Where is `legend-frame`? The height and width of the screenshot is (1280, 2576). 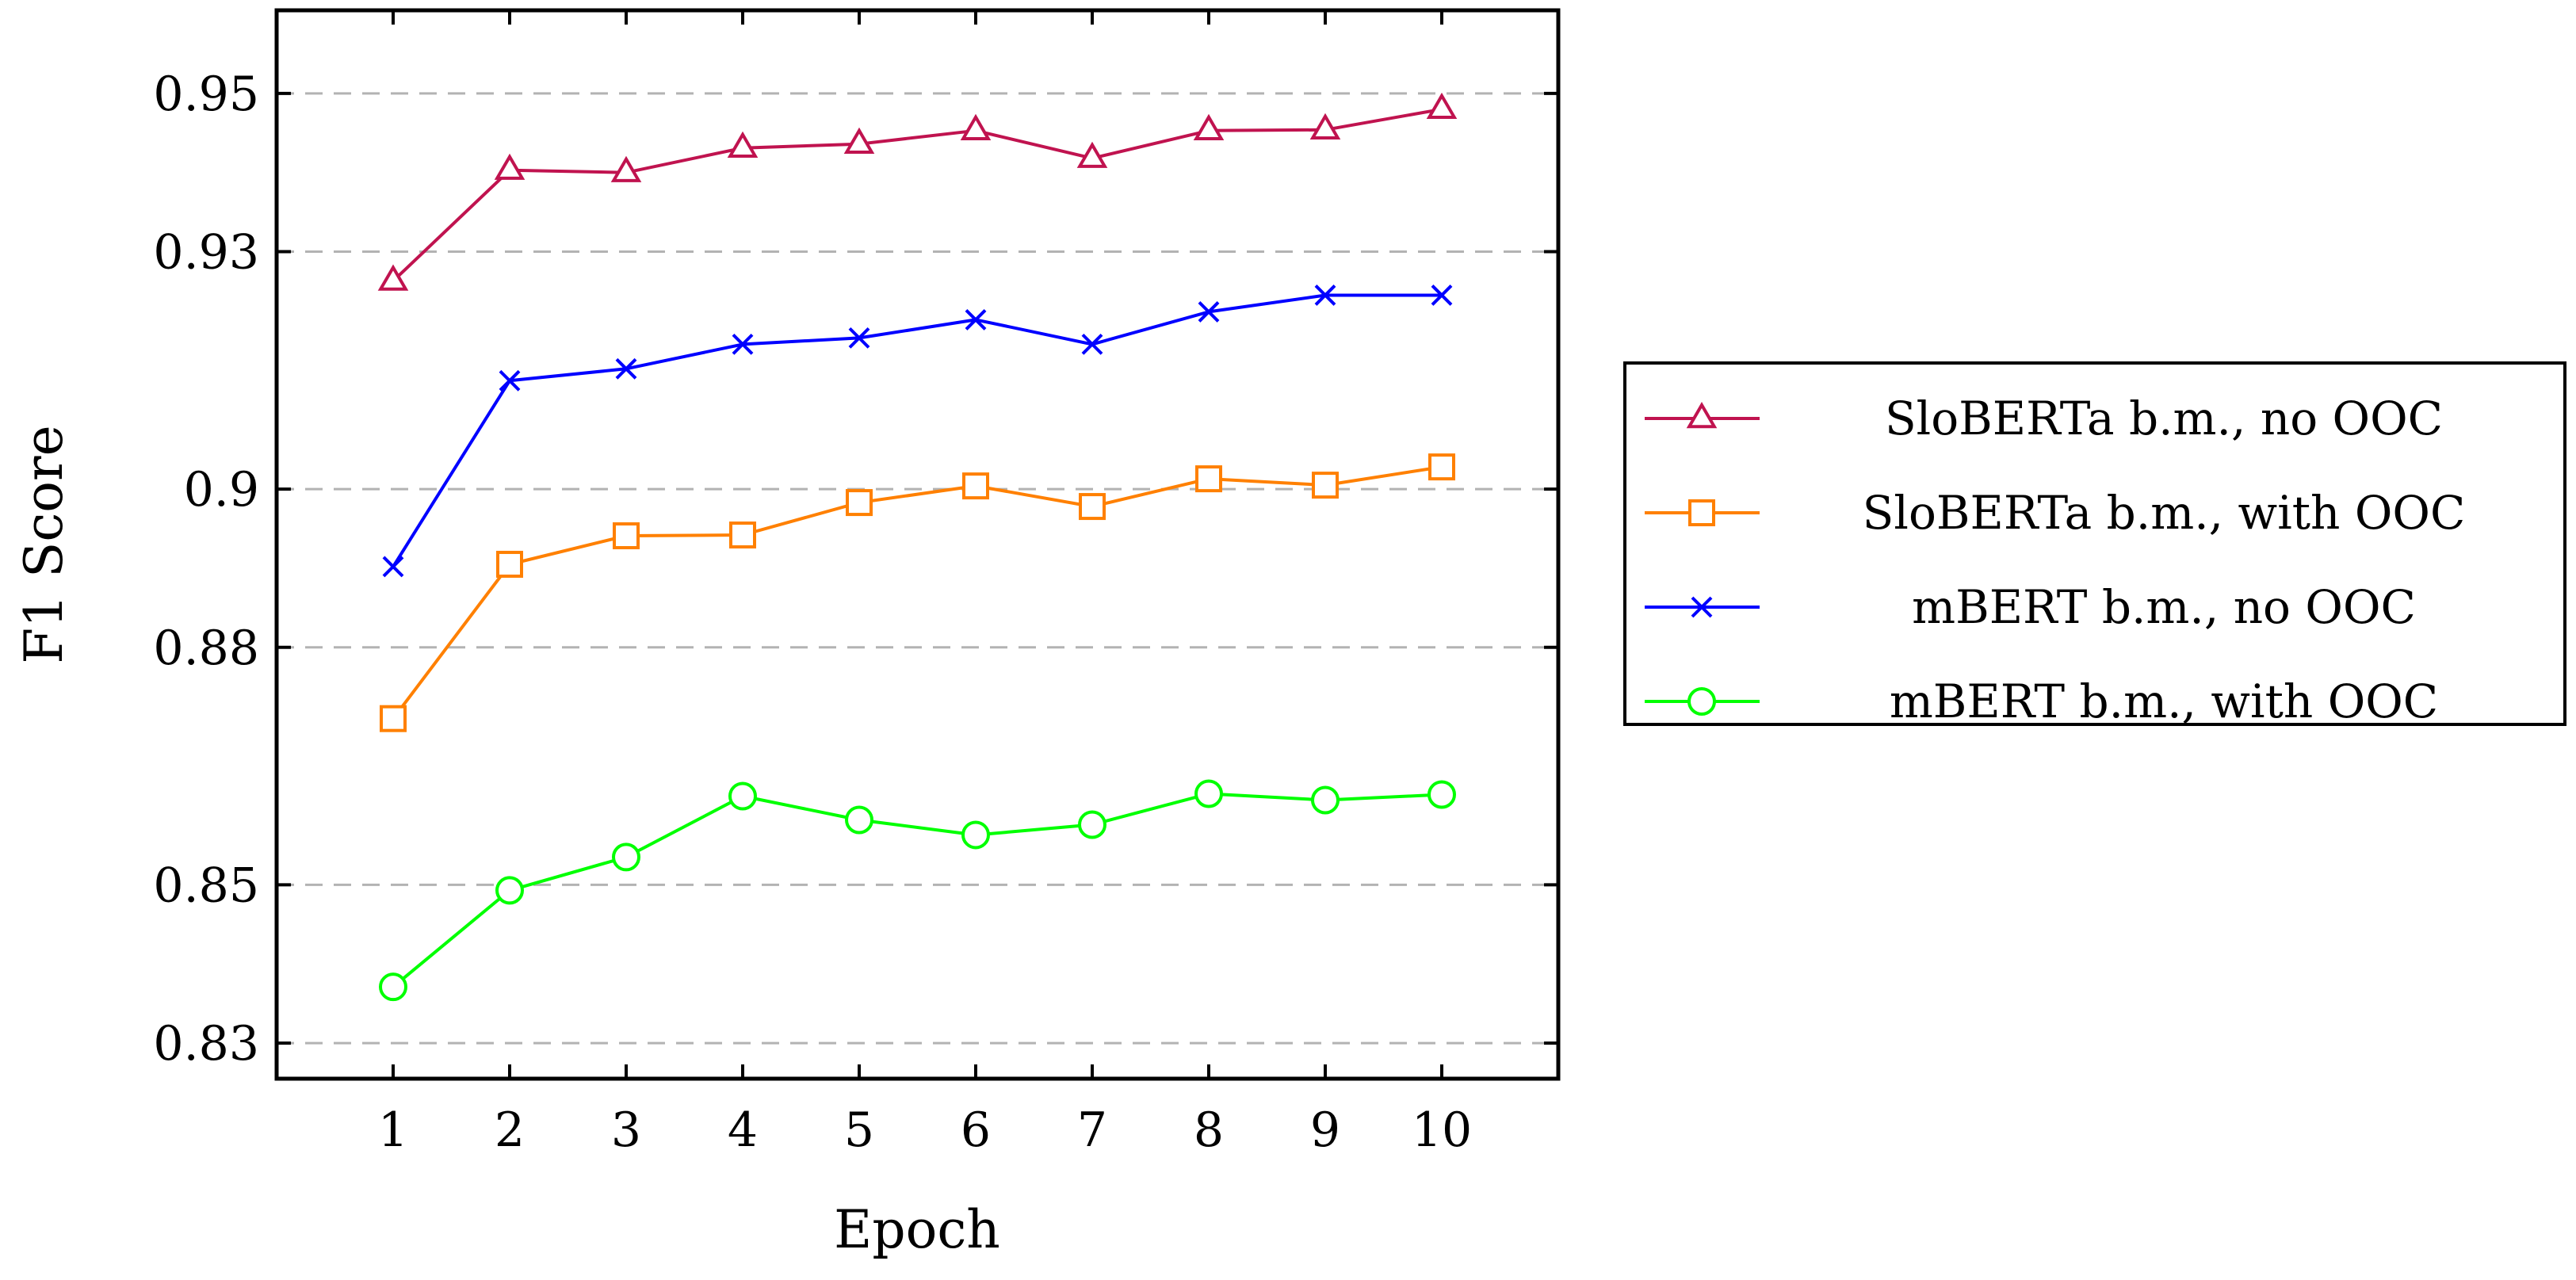
legend-frame is located at coordinates (2094, 543).